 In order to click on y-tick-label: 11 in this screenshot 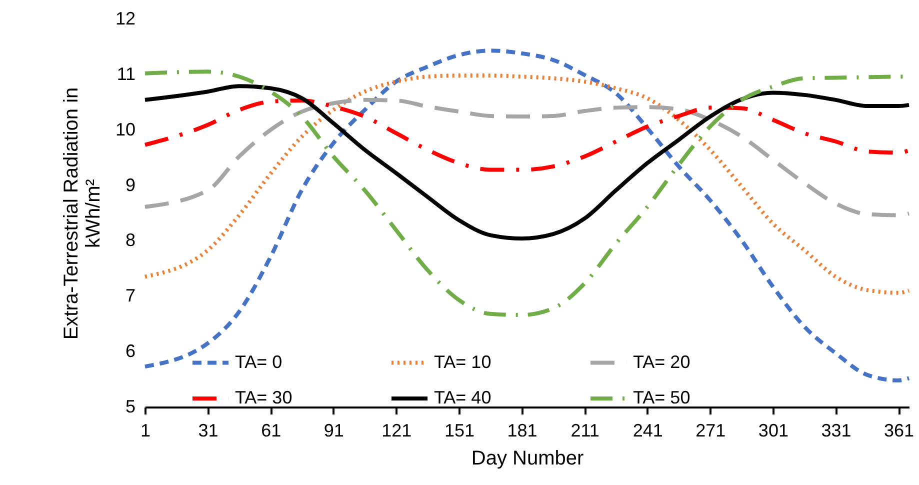, I will do `click(126, 74)`.